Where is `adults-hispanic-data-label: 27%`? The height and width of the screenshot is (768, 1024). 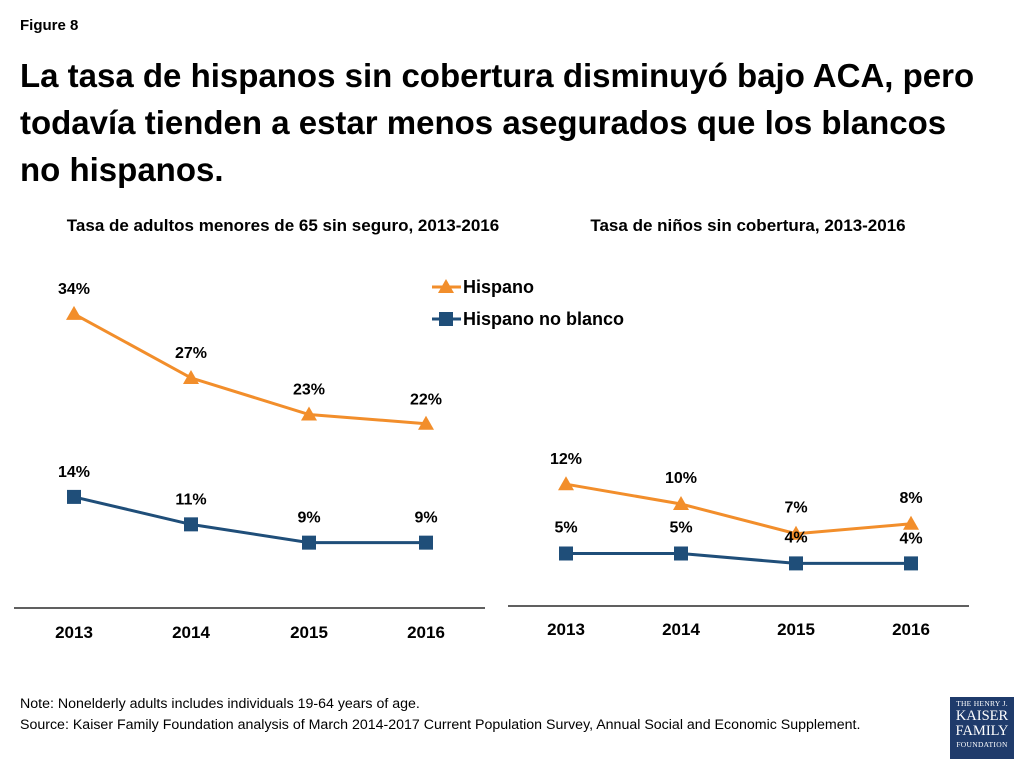
adults-hispanic-data-label: 27% is located at coordinates (191, 353).